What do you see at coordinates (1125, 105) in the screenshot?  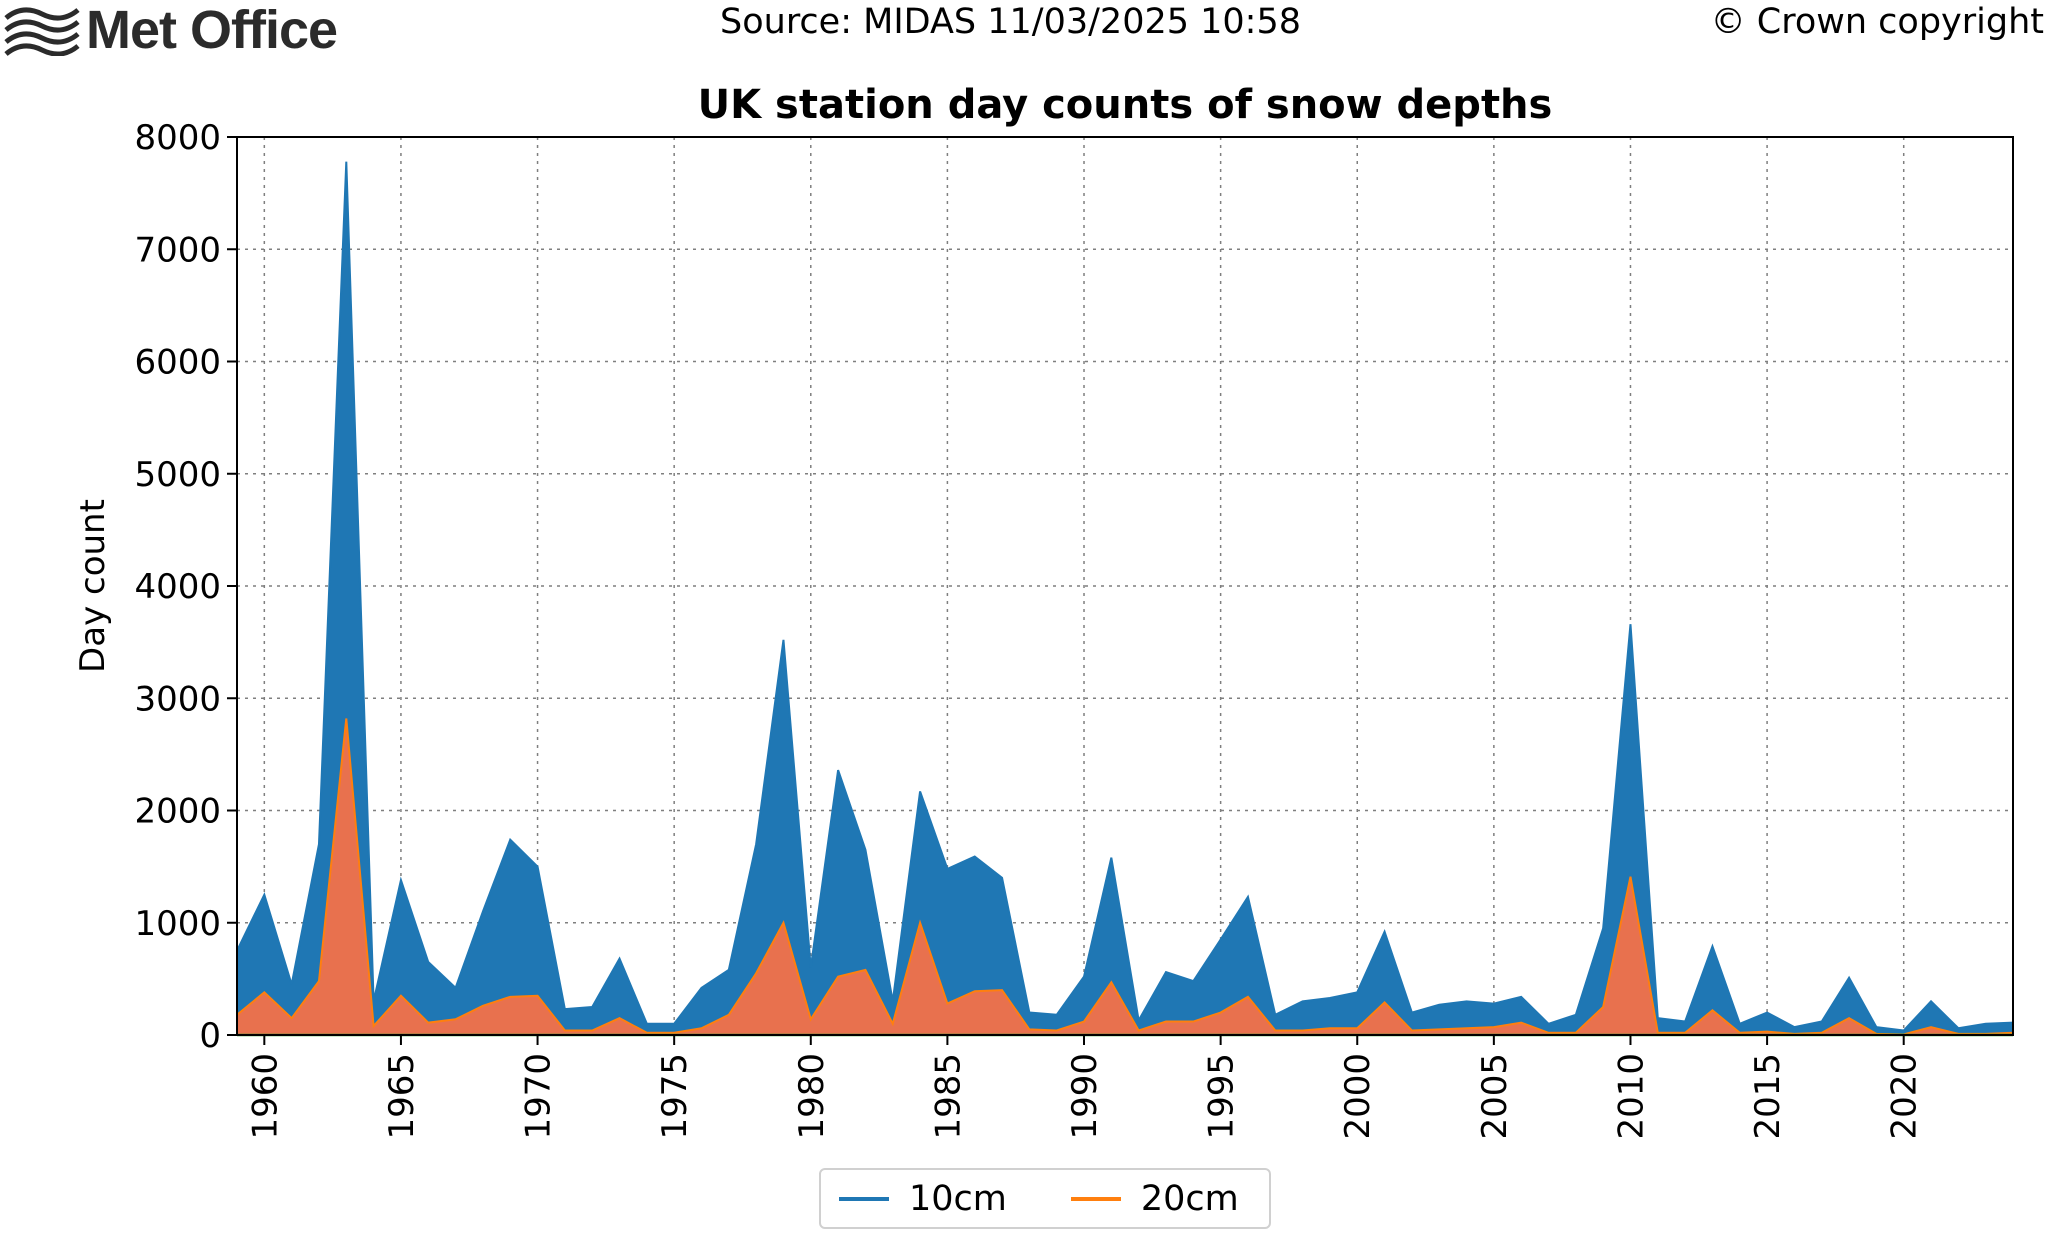 I see `chart-title: UK station day counts of snow depths` at bounding box center [1125, 105].